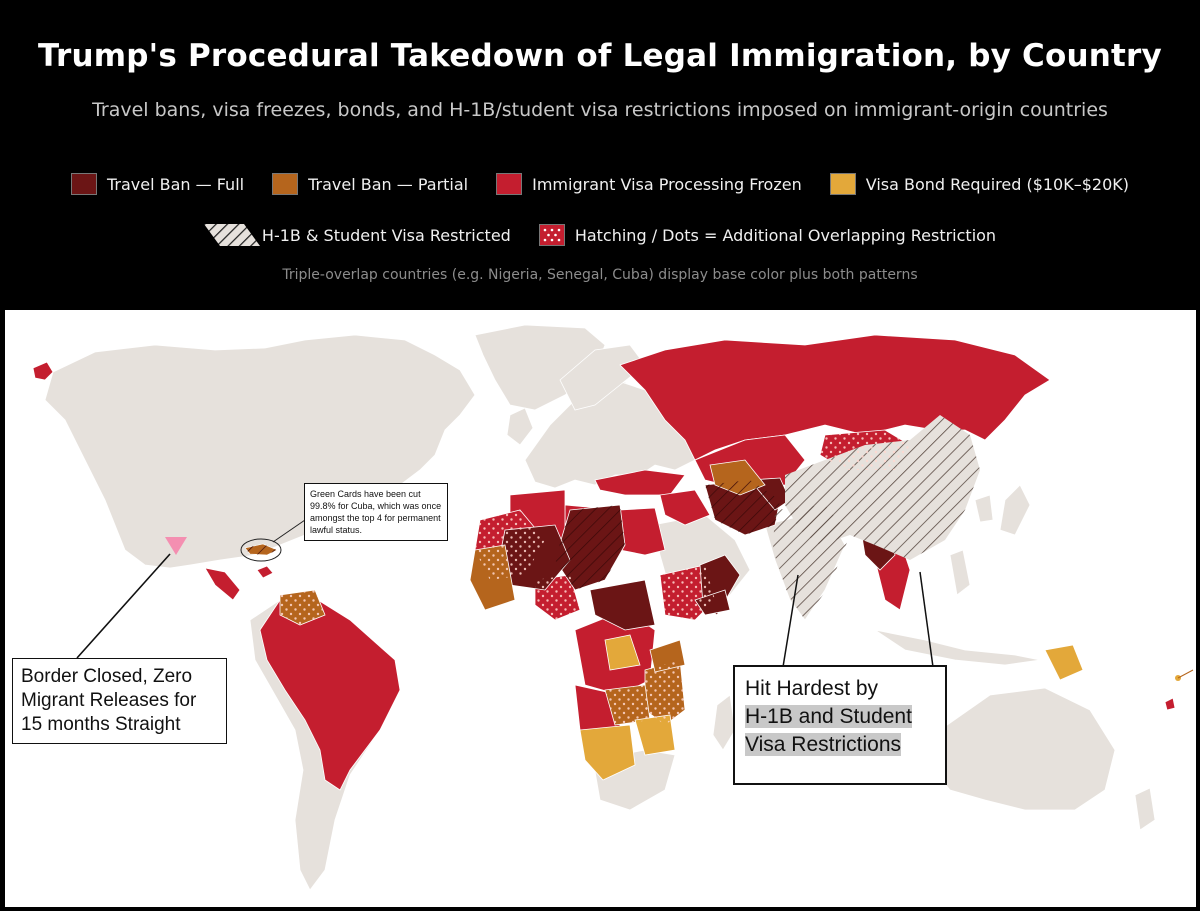 This screenshot has width=1200, height=911. What do you see at coordinates (685, 507) in the screenshot?
I see `iraq` at bounding box center [685, 507].